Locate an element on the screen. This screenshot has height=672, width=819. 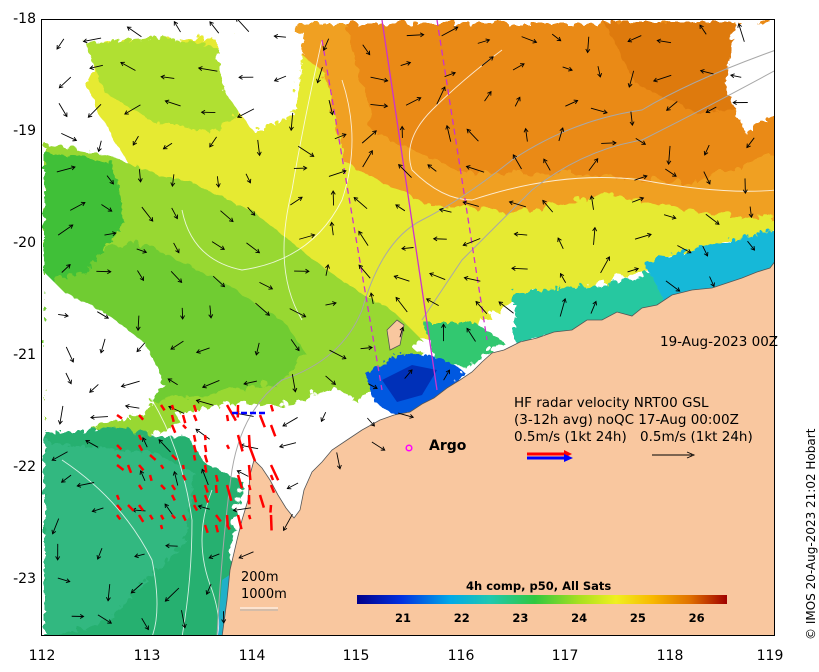
argo-marker is located at coordinates (409, 448).